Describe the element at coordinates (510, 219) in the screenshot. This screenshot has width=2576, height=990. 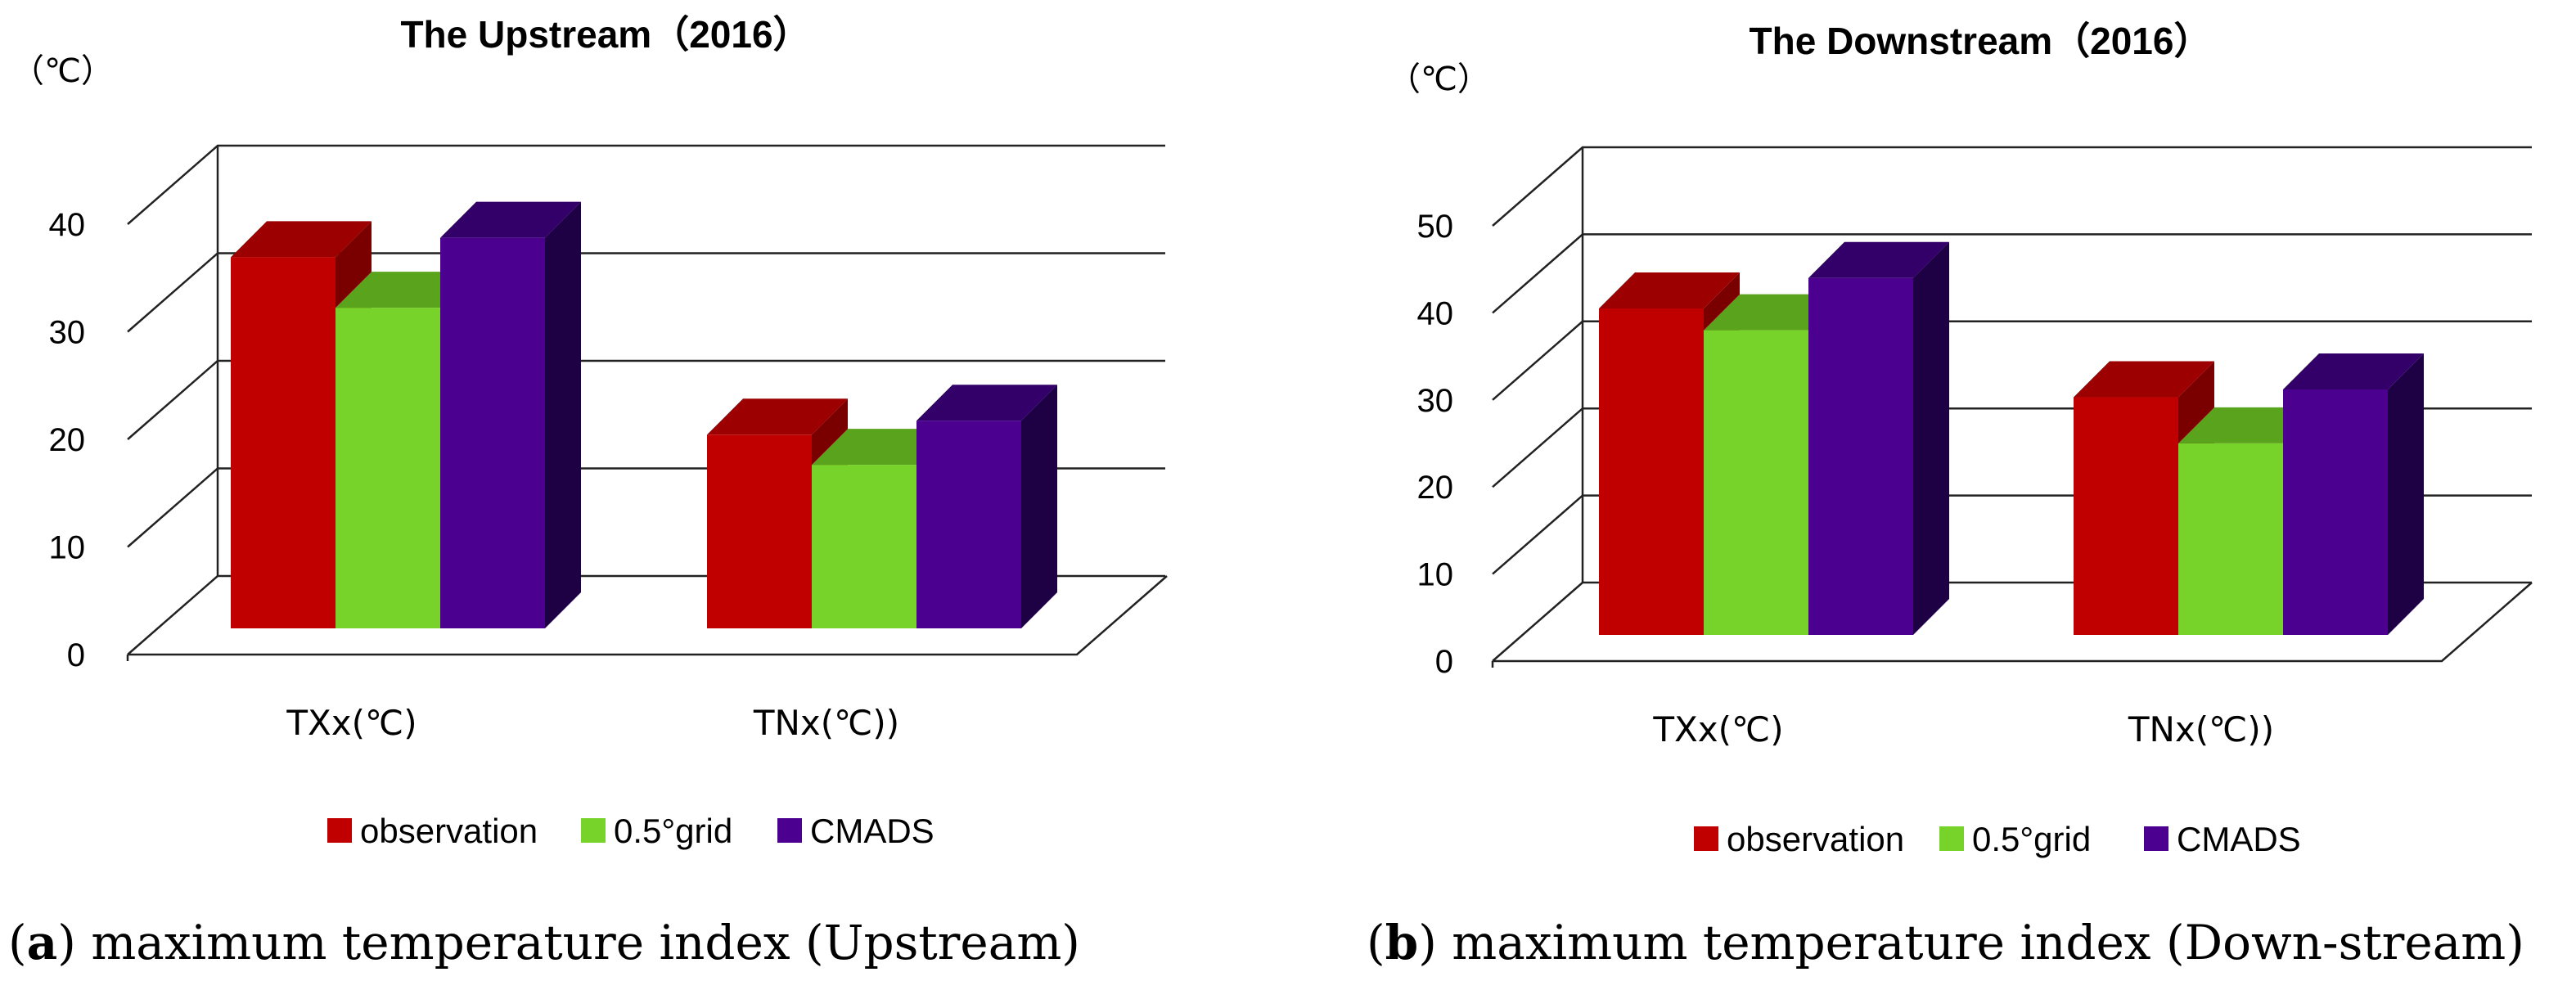
I see `upstream-bar-top-txx-cmads` at that location.